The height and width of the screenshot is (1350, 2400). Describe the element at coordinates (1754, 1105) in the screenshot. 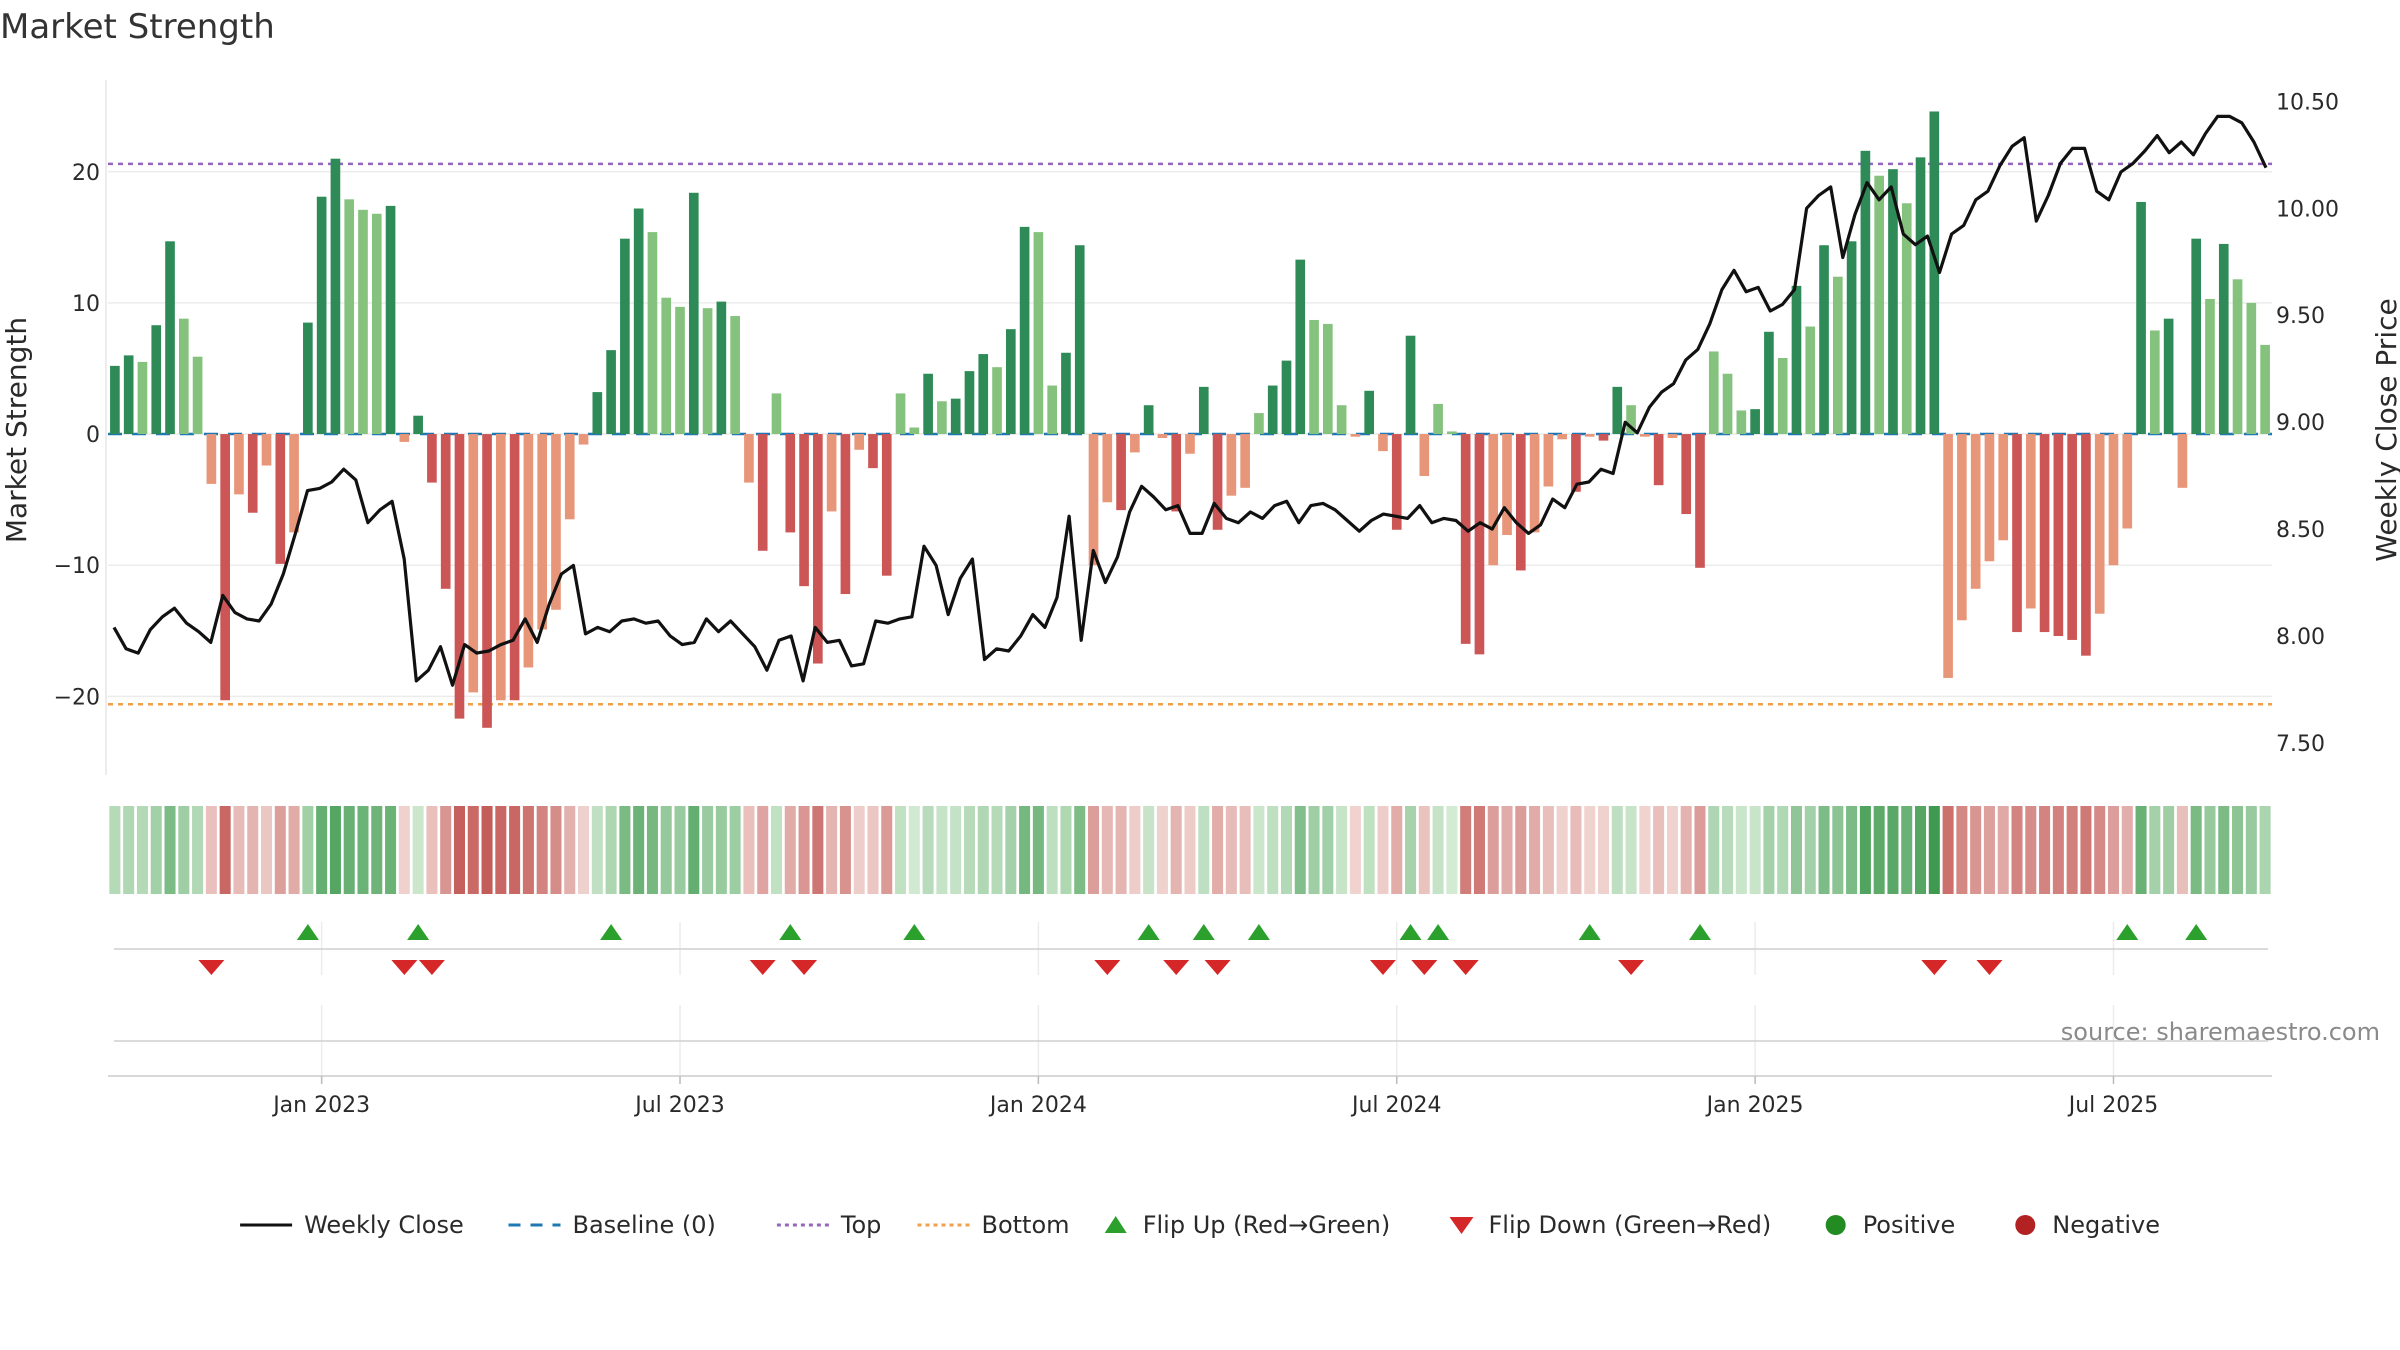

I see `x-tick-label: Jan 2025` at that location.